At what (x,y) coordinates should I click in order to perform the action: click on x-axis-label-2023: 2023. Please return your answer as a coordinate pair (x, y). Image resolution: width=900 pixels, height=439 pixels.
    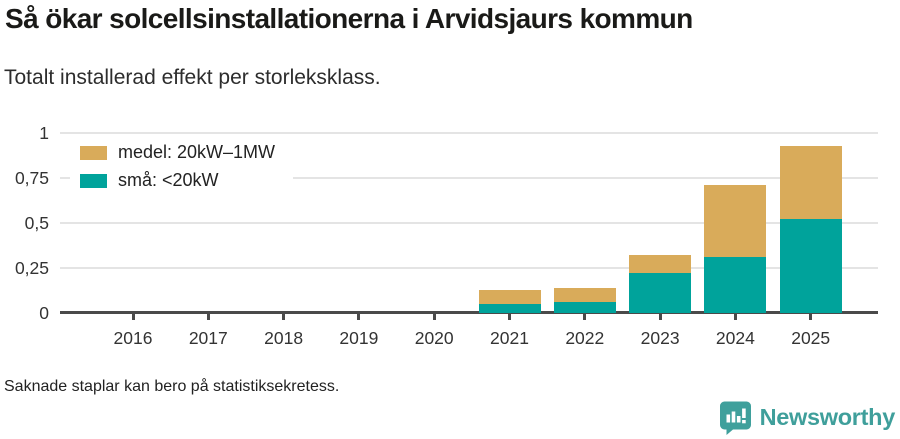
    Looking at the image, I should click on (660, 338).